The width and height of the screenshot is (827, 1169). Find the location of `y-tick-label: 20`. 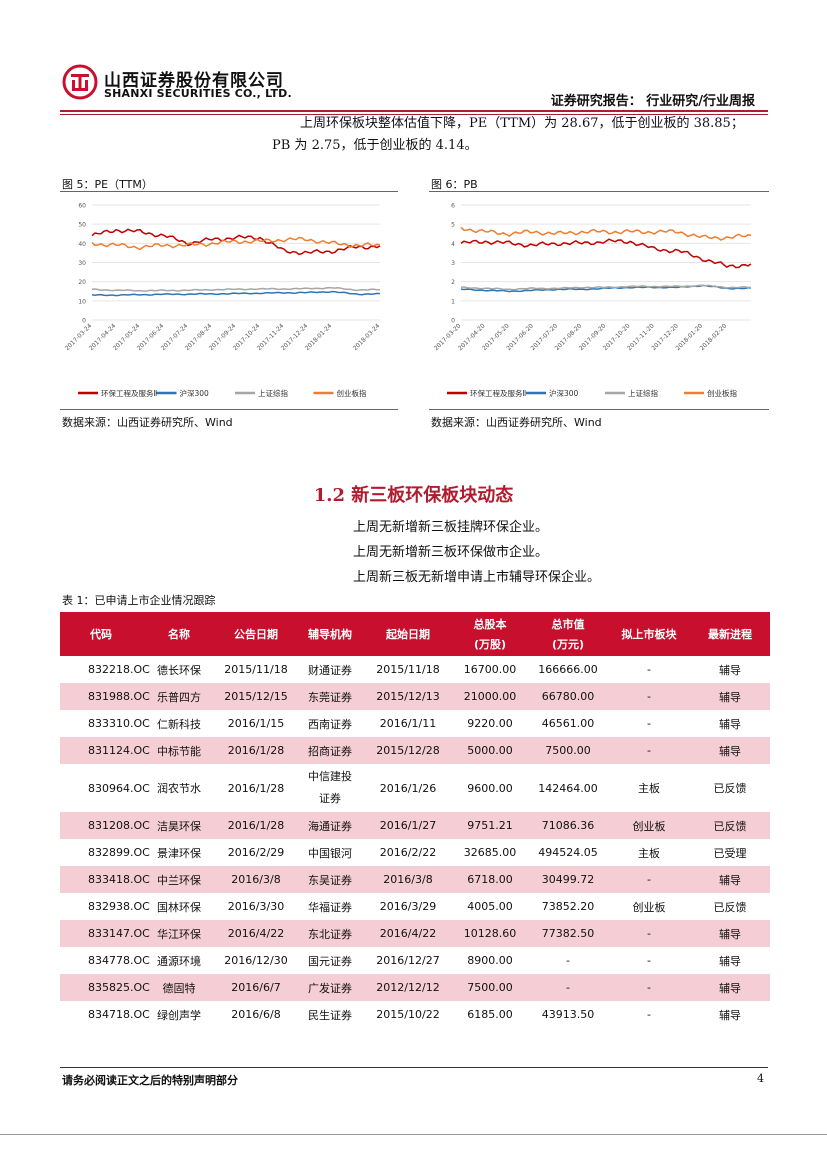

y-tick-label: 20 is located at coordinates (82, 282).